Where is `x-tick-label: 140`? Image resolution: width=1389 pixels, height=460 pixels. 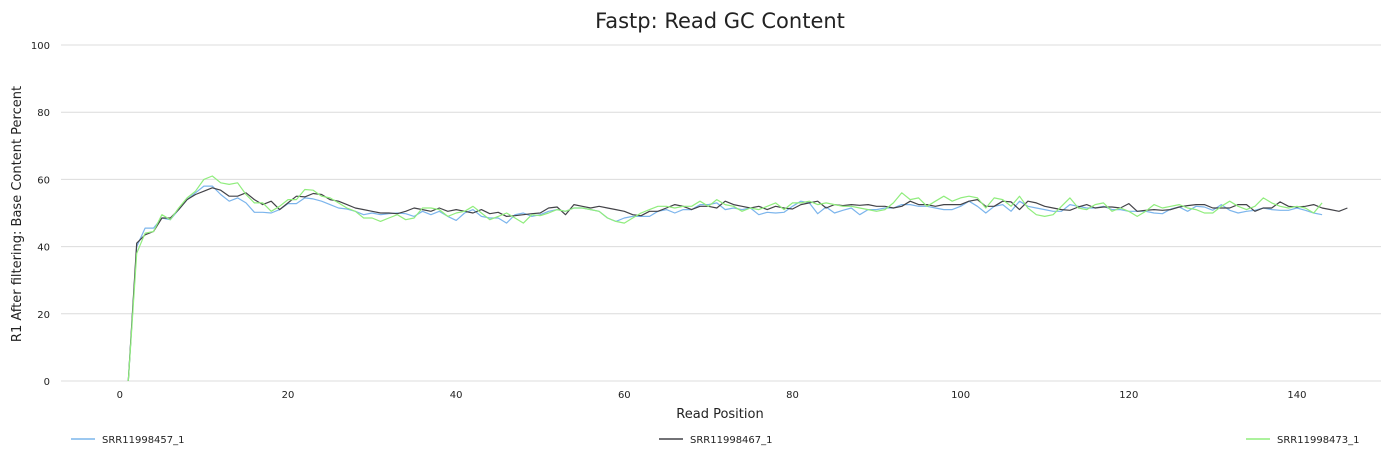 x-tick-label: 140 is located at coordinates (1296, 395).